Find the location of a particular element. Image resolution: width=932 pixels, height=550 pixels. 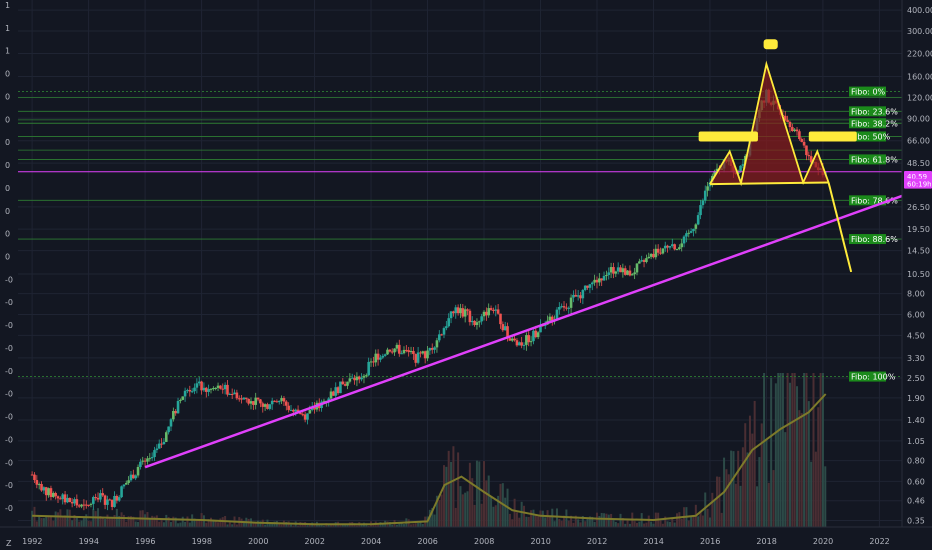

left-axis-label: 0 is located at coordinates (7, 257).